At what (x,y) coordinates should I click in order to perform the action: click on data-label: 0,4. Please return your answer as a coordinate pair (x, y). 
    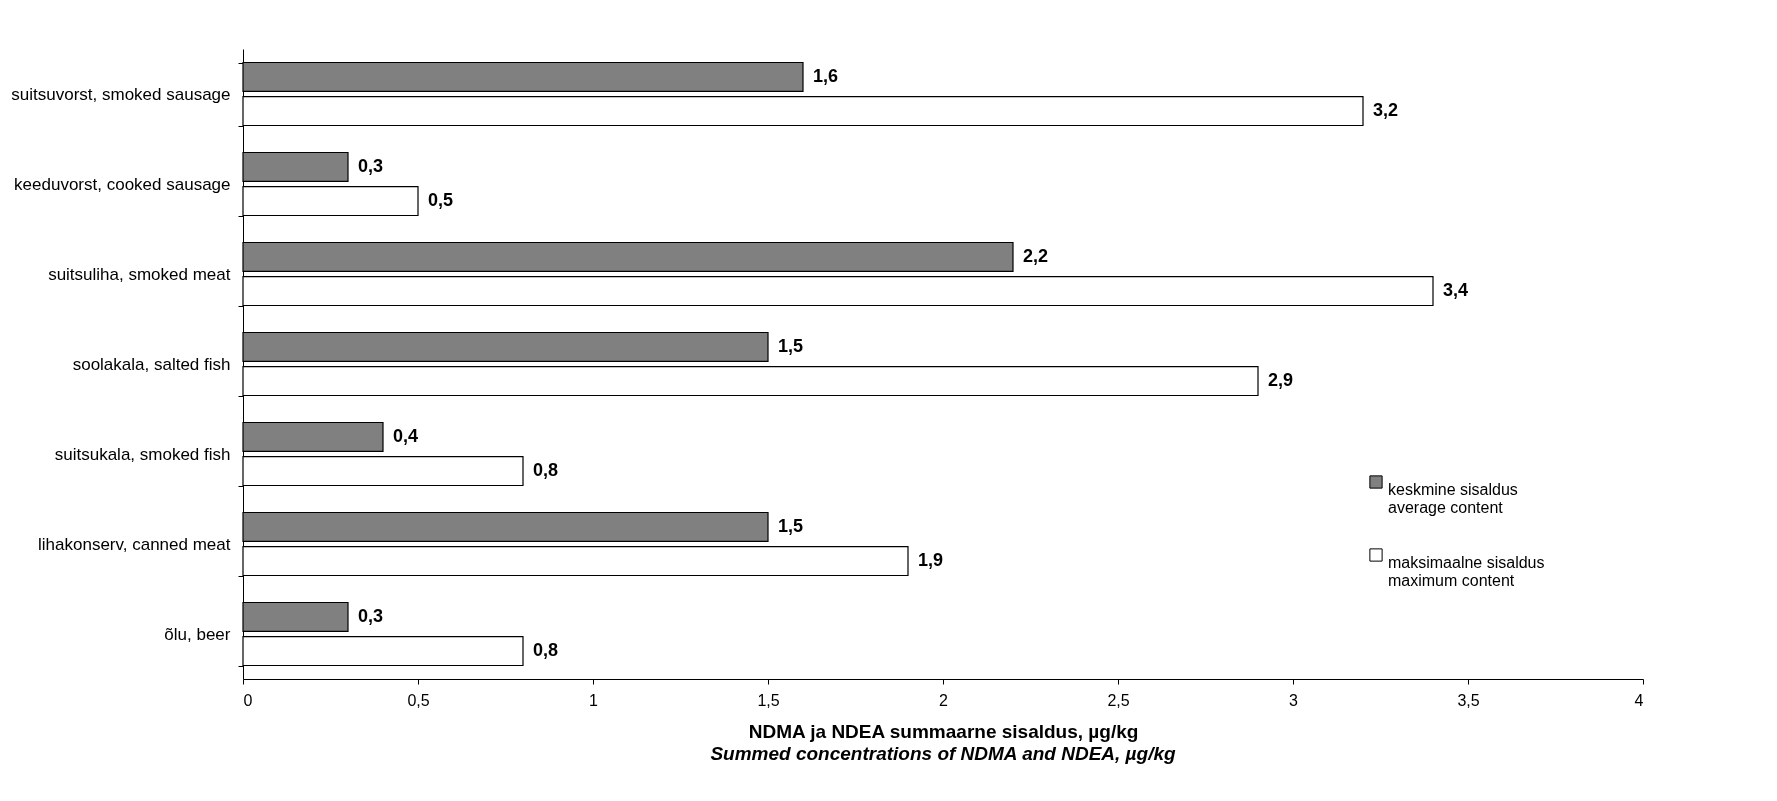
    Looking at the image, I should click on (406, 435).